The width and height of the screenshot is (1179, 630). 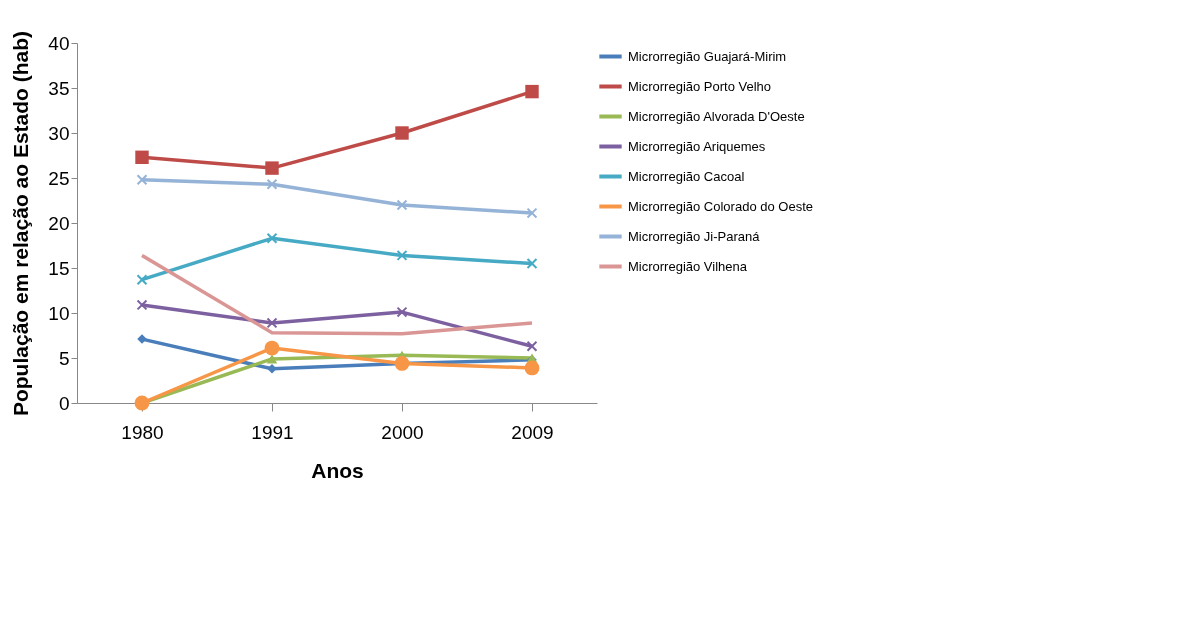 I want to click on legend-label: Microrregião Ji-Paraná, so click(x=694, y=236).